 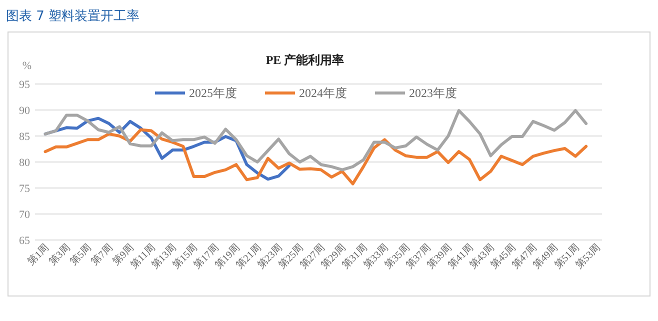 I want to click on legend-label: 2024年度, so click(x=323, y=93).